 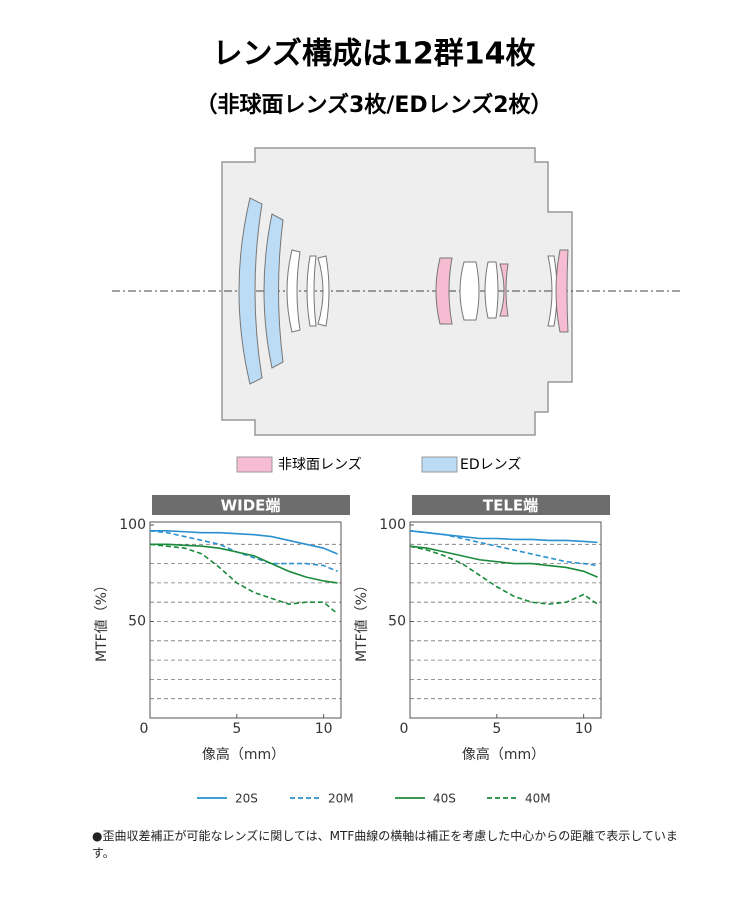 I want to click on chart-title: TELE端, so click(x=510, y=506).